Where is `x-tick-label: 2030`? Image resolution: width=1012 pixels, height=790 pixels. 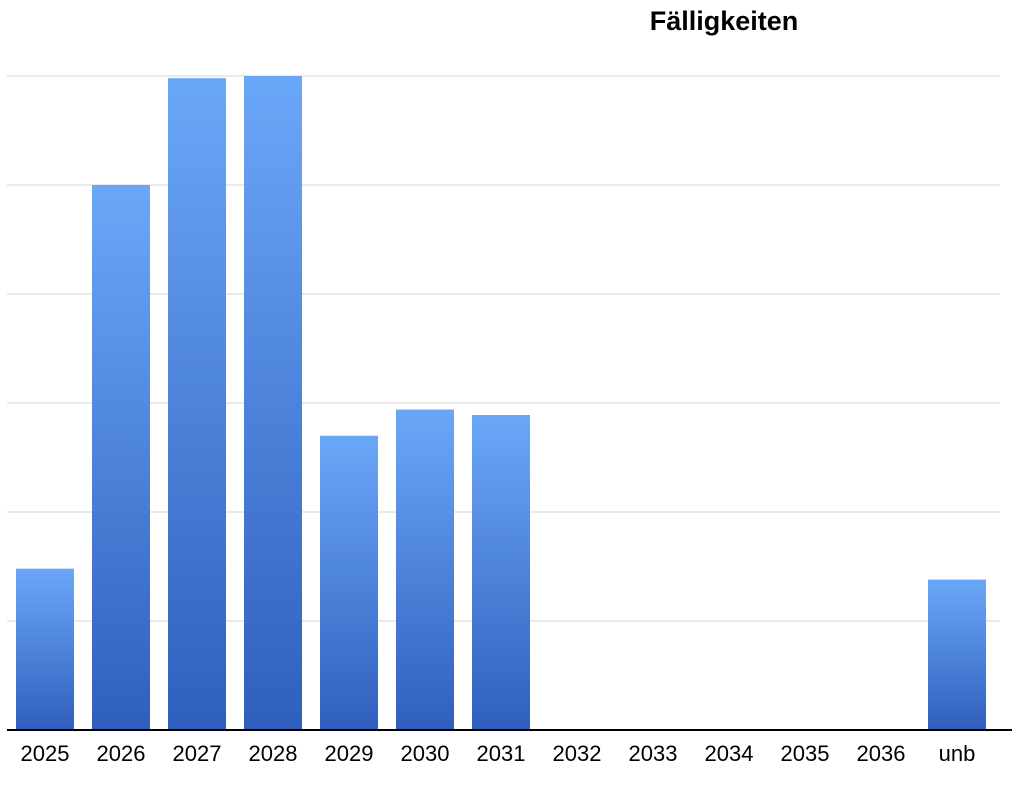
x-tick-label: 2030 is located at coordinates (425, 753).